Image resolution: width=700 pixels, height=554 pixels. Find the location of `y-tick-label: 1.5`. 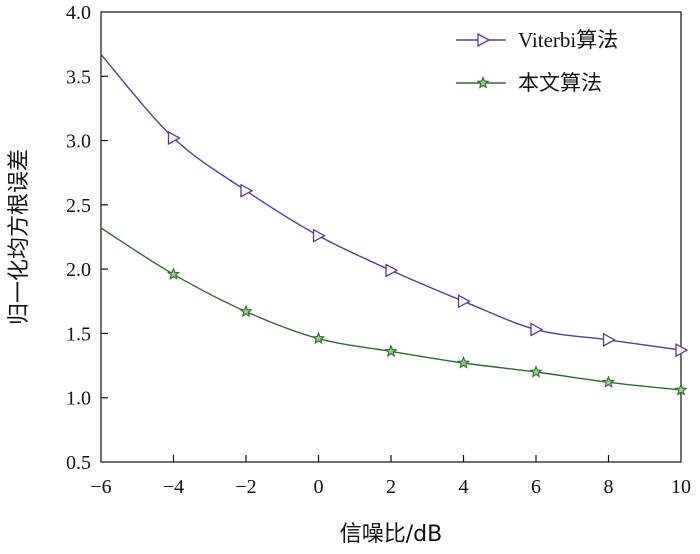

y-tick-label: 1.5 is located at coordinates (78, 334).